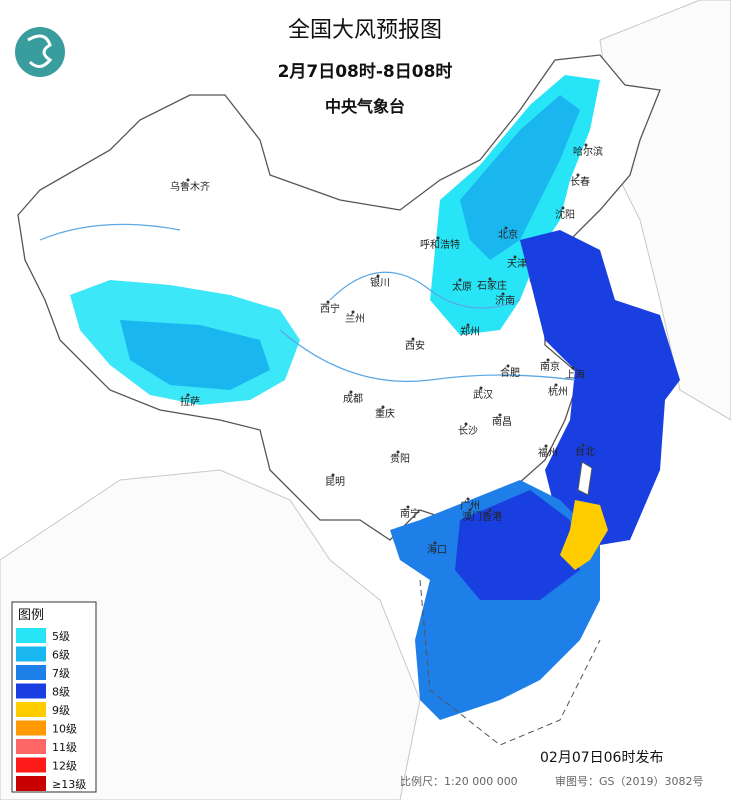 This screenshot has width=731, height=804. What do you see at coordinates (64, 766) in the screenshot?
I see `legend-label: 12级` at bounding box center [64, 766].